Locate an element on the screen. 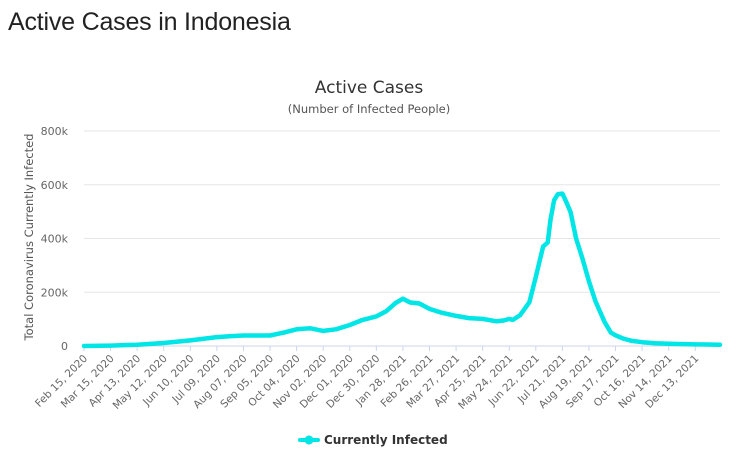  y-axis-ticks: 0 200k 400k 600k 800k is located at coordinates (55, 239).